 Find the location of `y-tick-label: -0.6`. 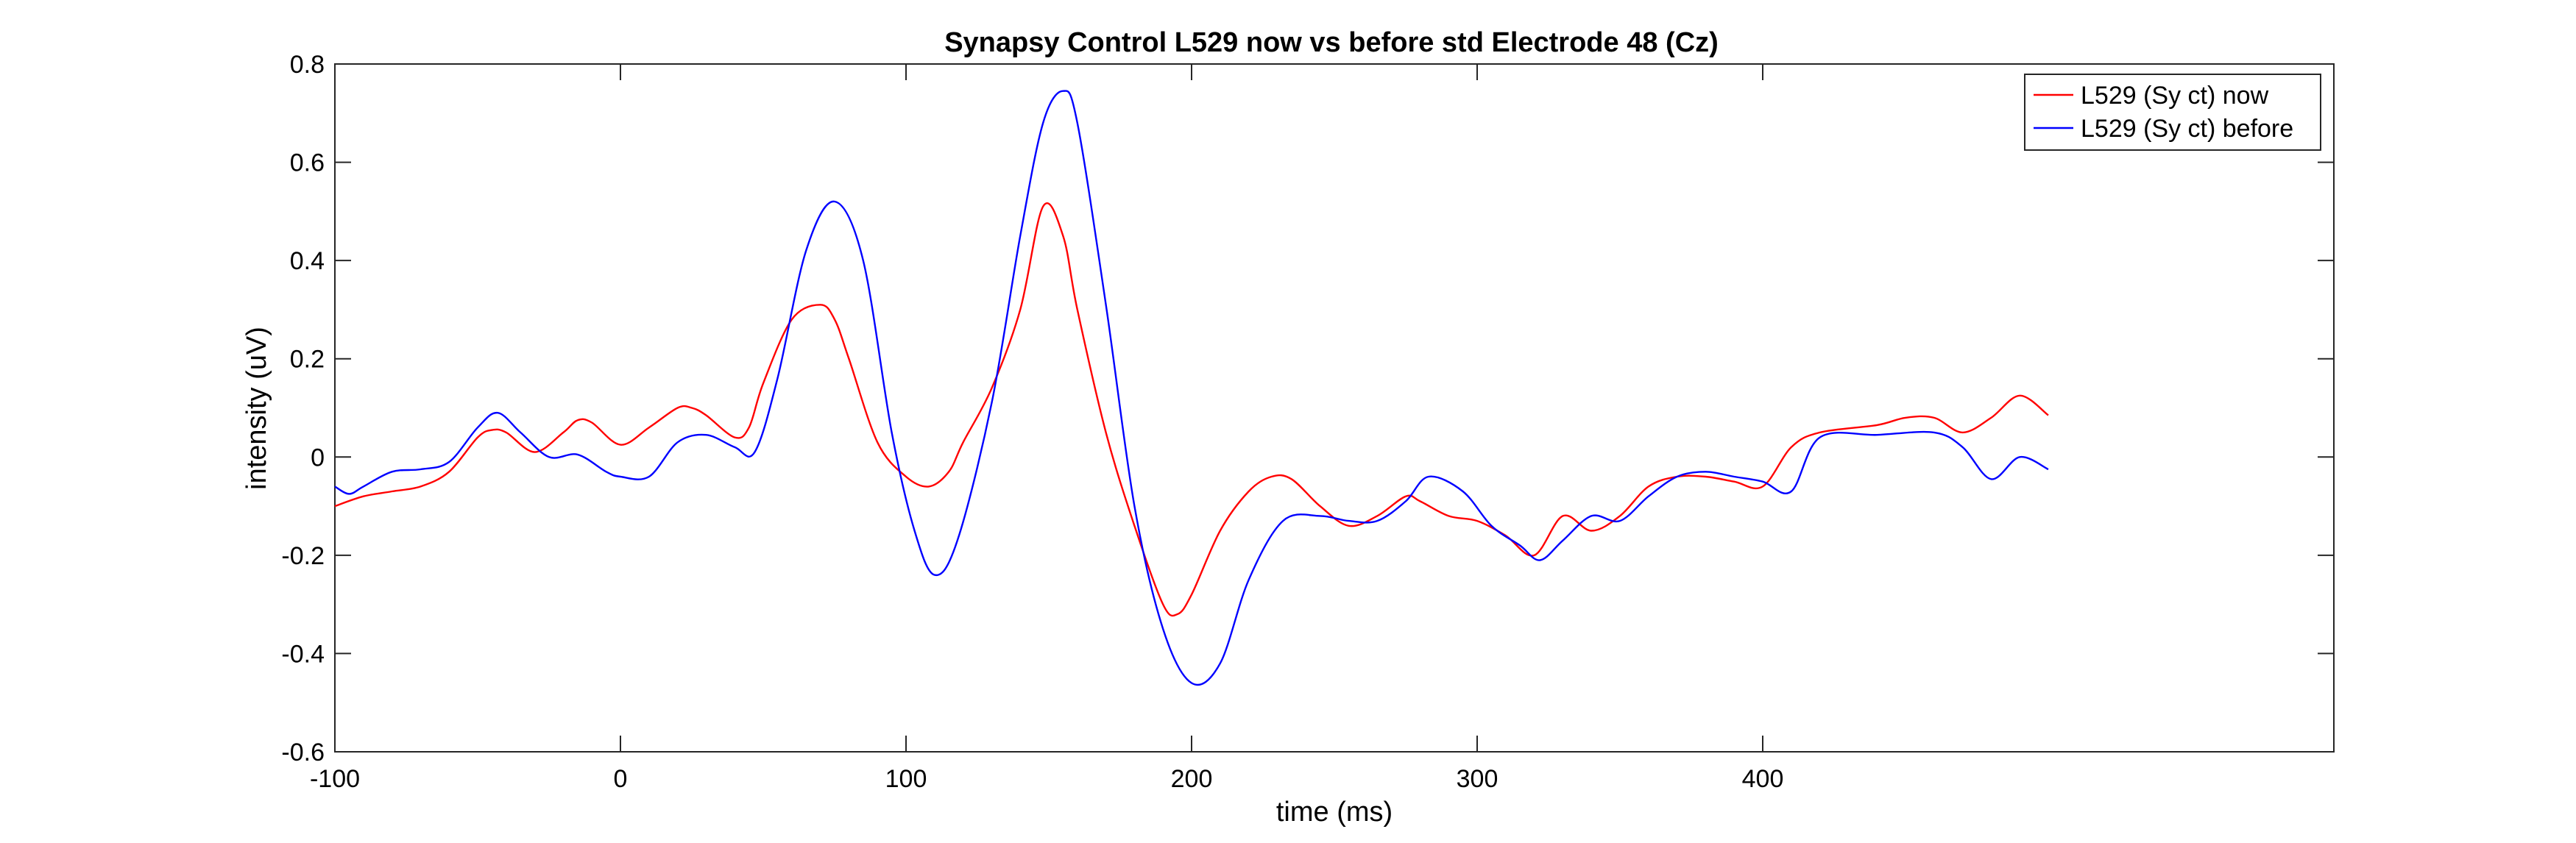

y-tick-label: -0.6 is located at coordinates (303, 752).